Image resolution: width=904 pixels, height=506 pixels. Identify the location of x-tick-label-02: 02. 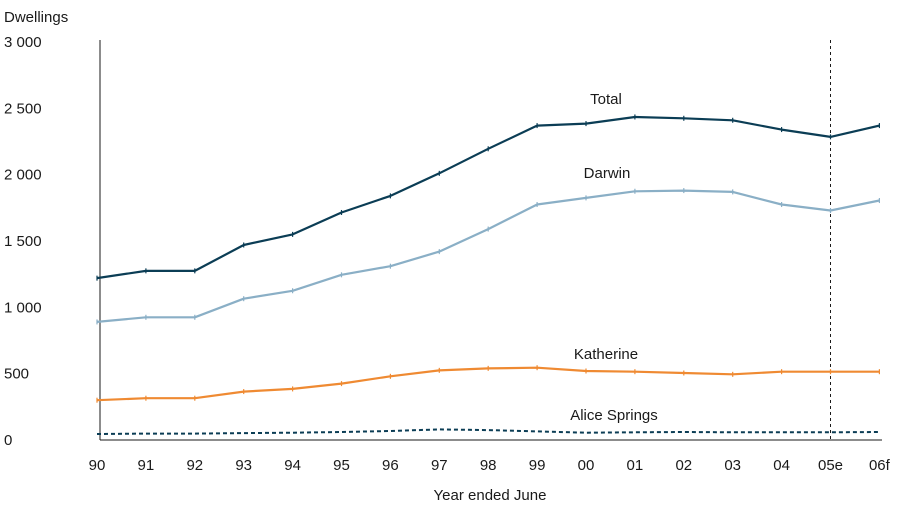
(683, 465).